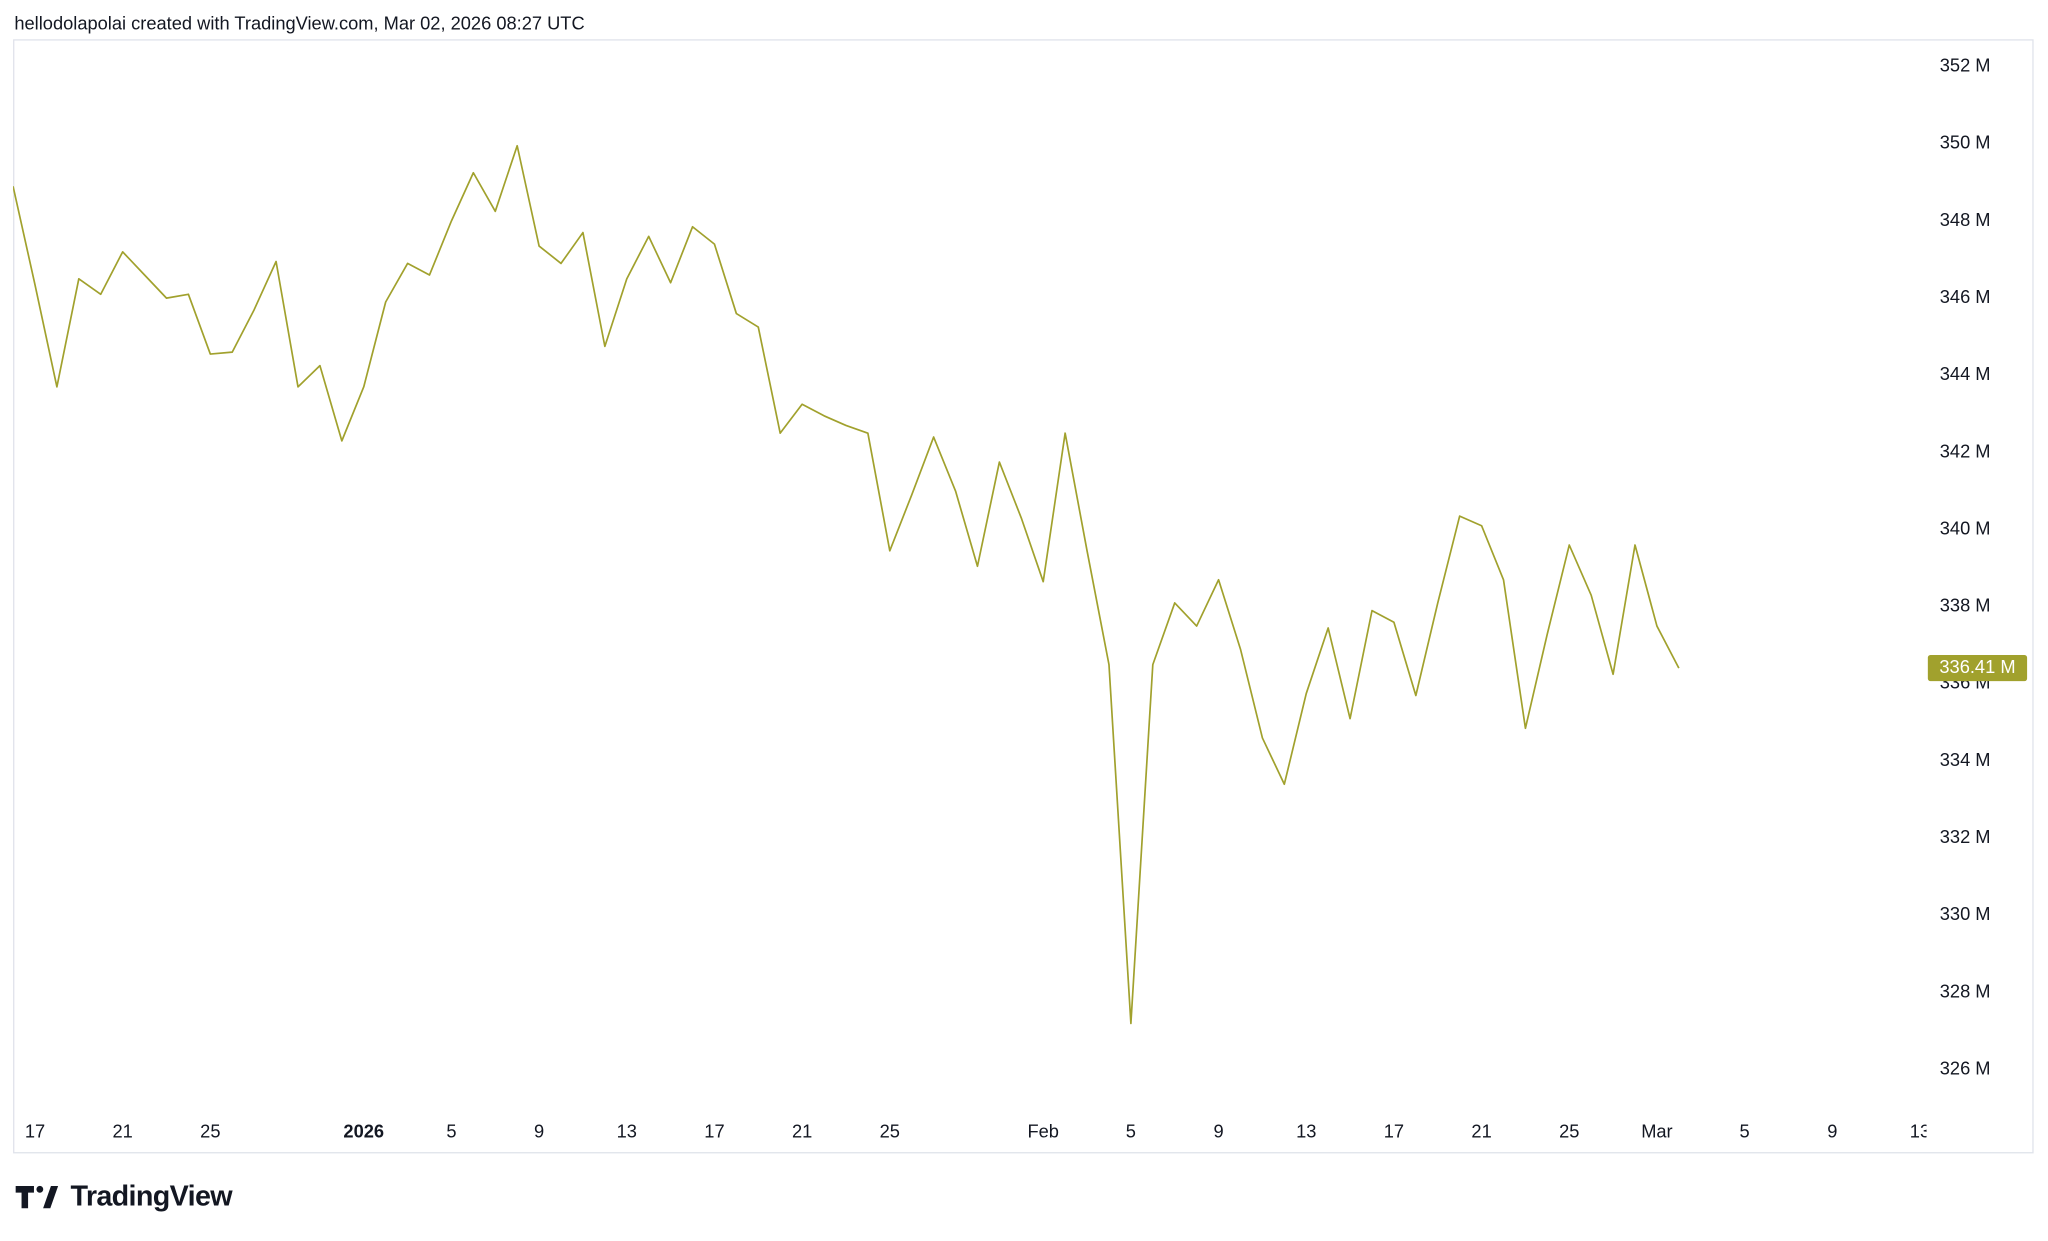 The height and width of the screenshot is (1241, 2048). Describe the element at coordinates (1965, 373) in the screenshot. I see `y-tick-label: 344 M` at that location.